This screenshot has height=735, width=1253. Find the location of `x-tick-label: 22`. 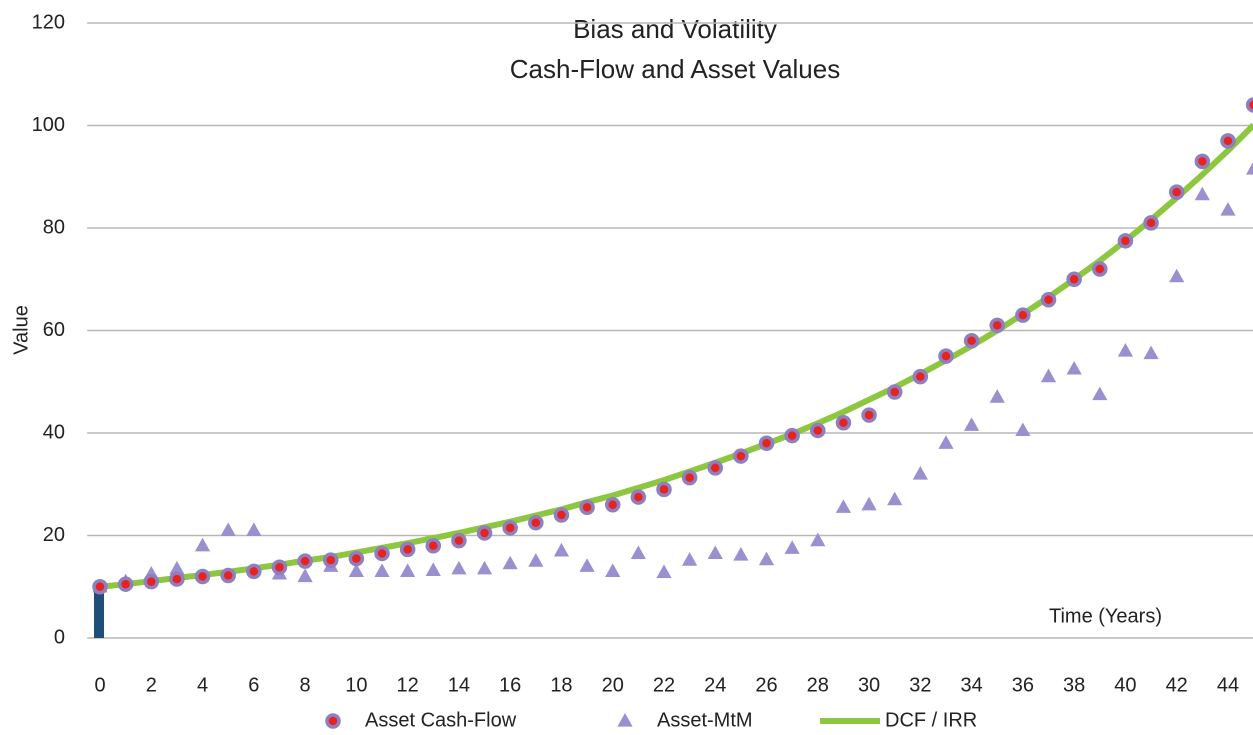

x-tick-label: 22 is located at coordinates (664, 685).